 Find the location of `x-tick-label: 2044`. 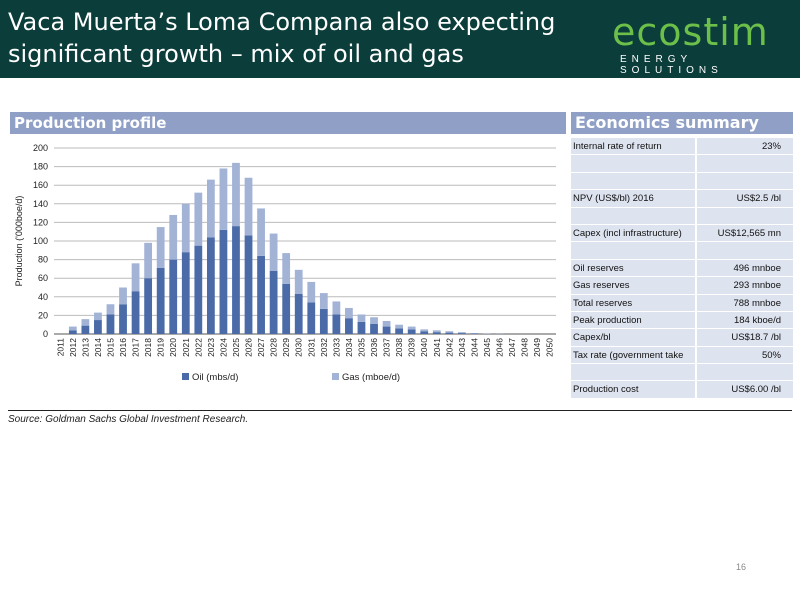

x-tick-label: 2044 is located at coordinates (474, 347).